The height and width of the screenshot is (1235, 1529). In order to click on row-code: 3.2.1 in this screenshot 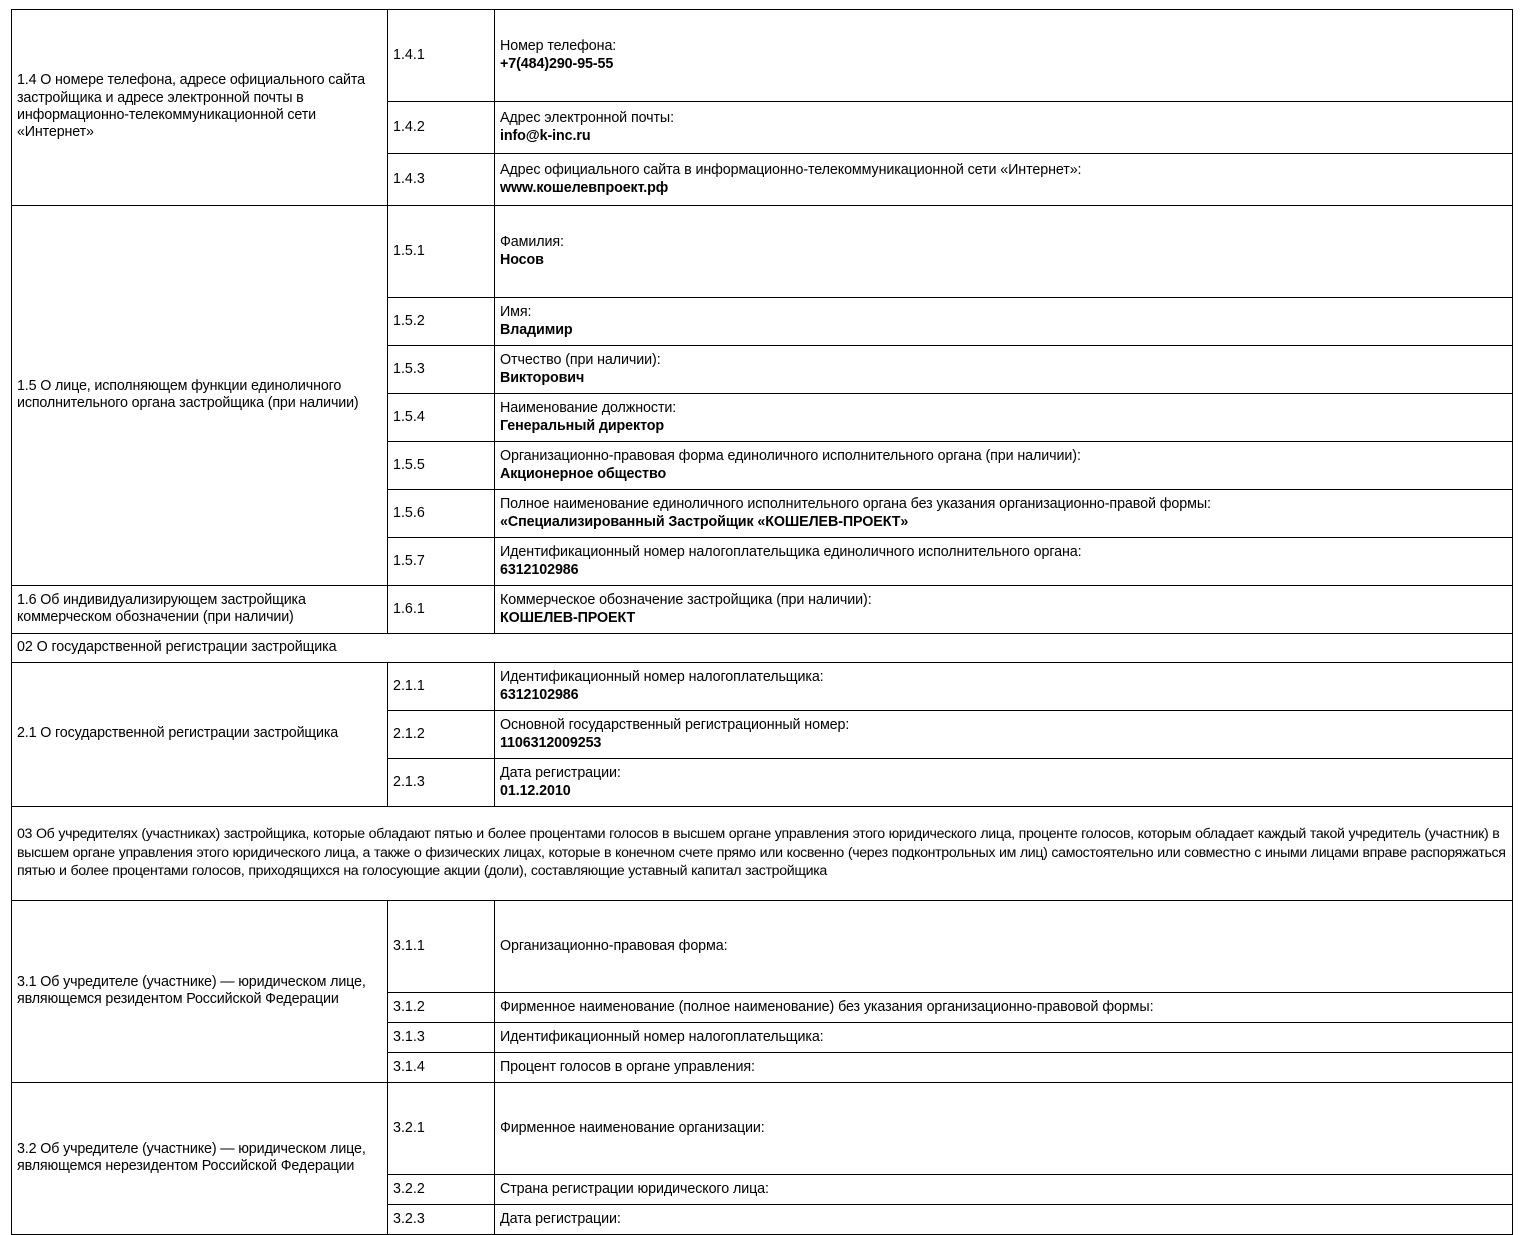, I will do `click(441, 1128)`.